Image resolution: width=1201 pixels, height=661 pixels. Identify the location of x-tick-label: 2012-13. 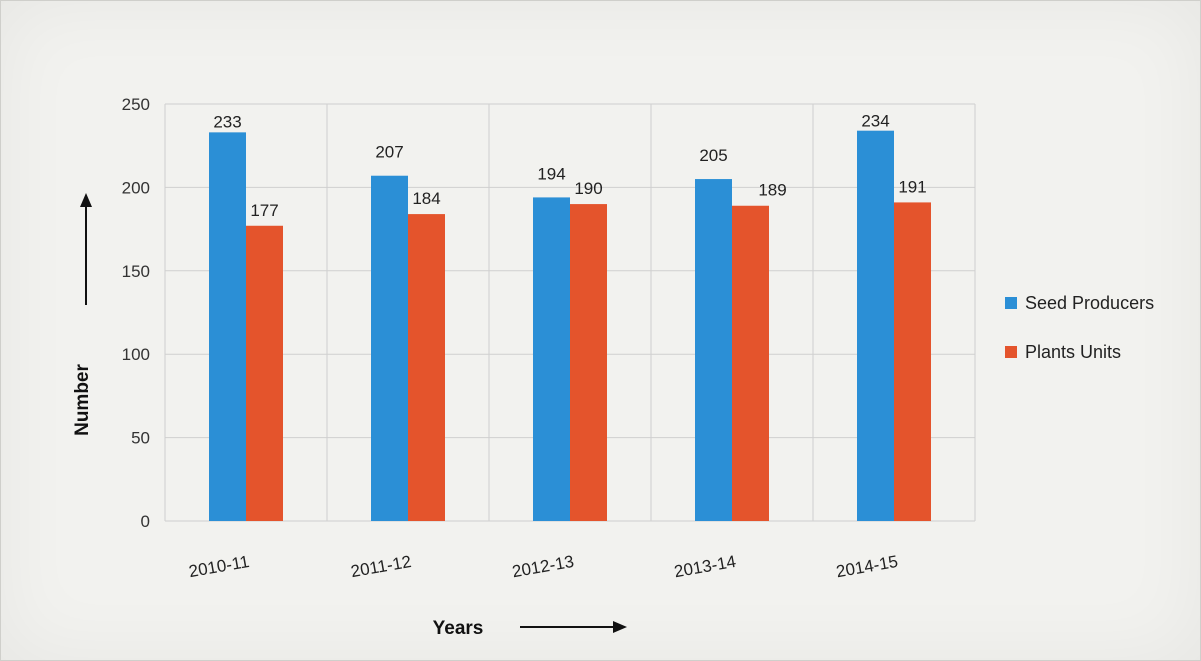
(543, 567).